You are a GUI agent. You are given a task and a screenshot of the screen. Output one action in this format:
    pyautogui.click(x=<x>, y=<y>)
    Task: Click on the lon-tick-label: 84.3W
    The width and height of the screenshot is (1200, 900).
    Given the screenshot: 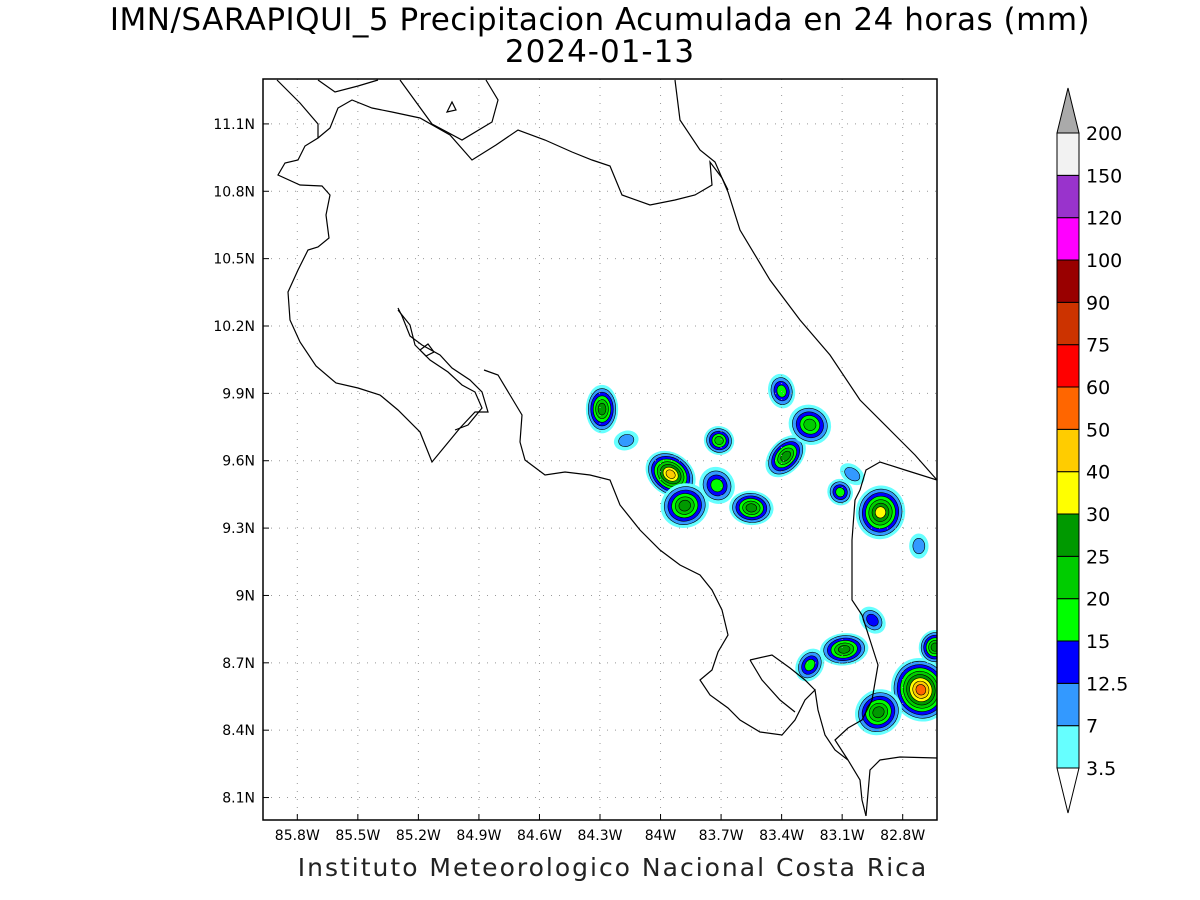 What is the action you would take?
    pyautogui.click(x=599, y=836)
    